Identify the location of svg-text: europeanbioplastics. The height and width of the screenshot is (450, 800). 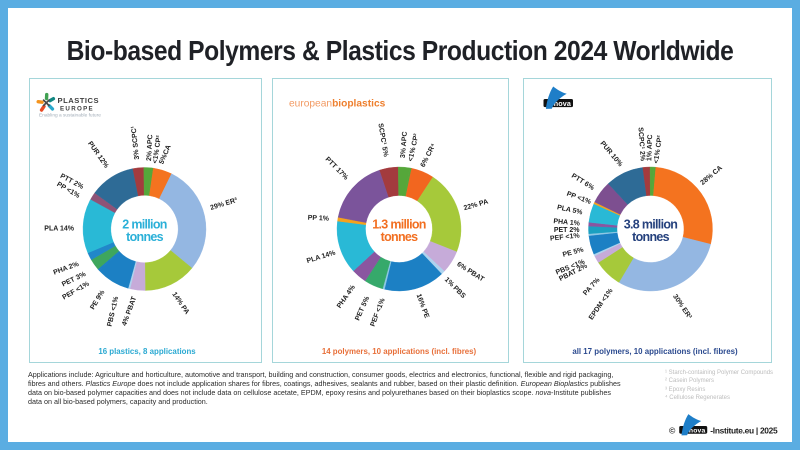
(337, 104).